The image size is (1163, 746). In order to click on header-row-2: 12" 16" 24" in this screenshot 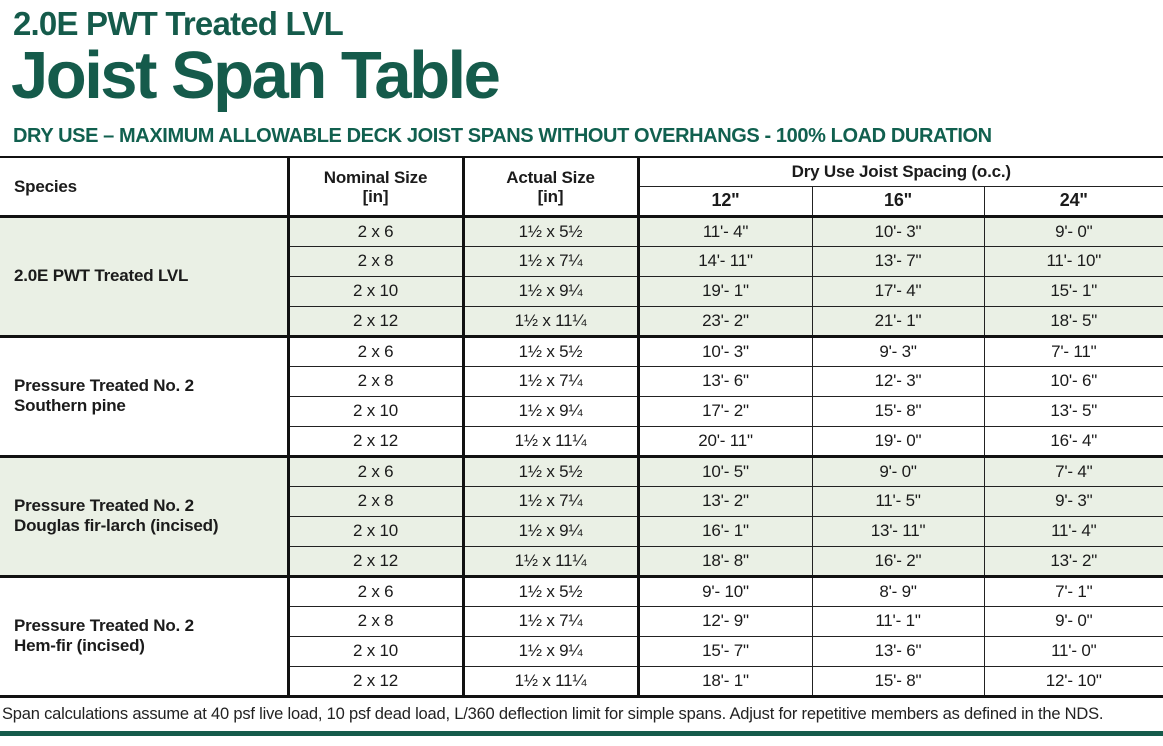, I will do `click(581, 202)`.